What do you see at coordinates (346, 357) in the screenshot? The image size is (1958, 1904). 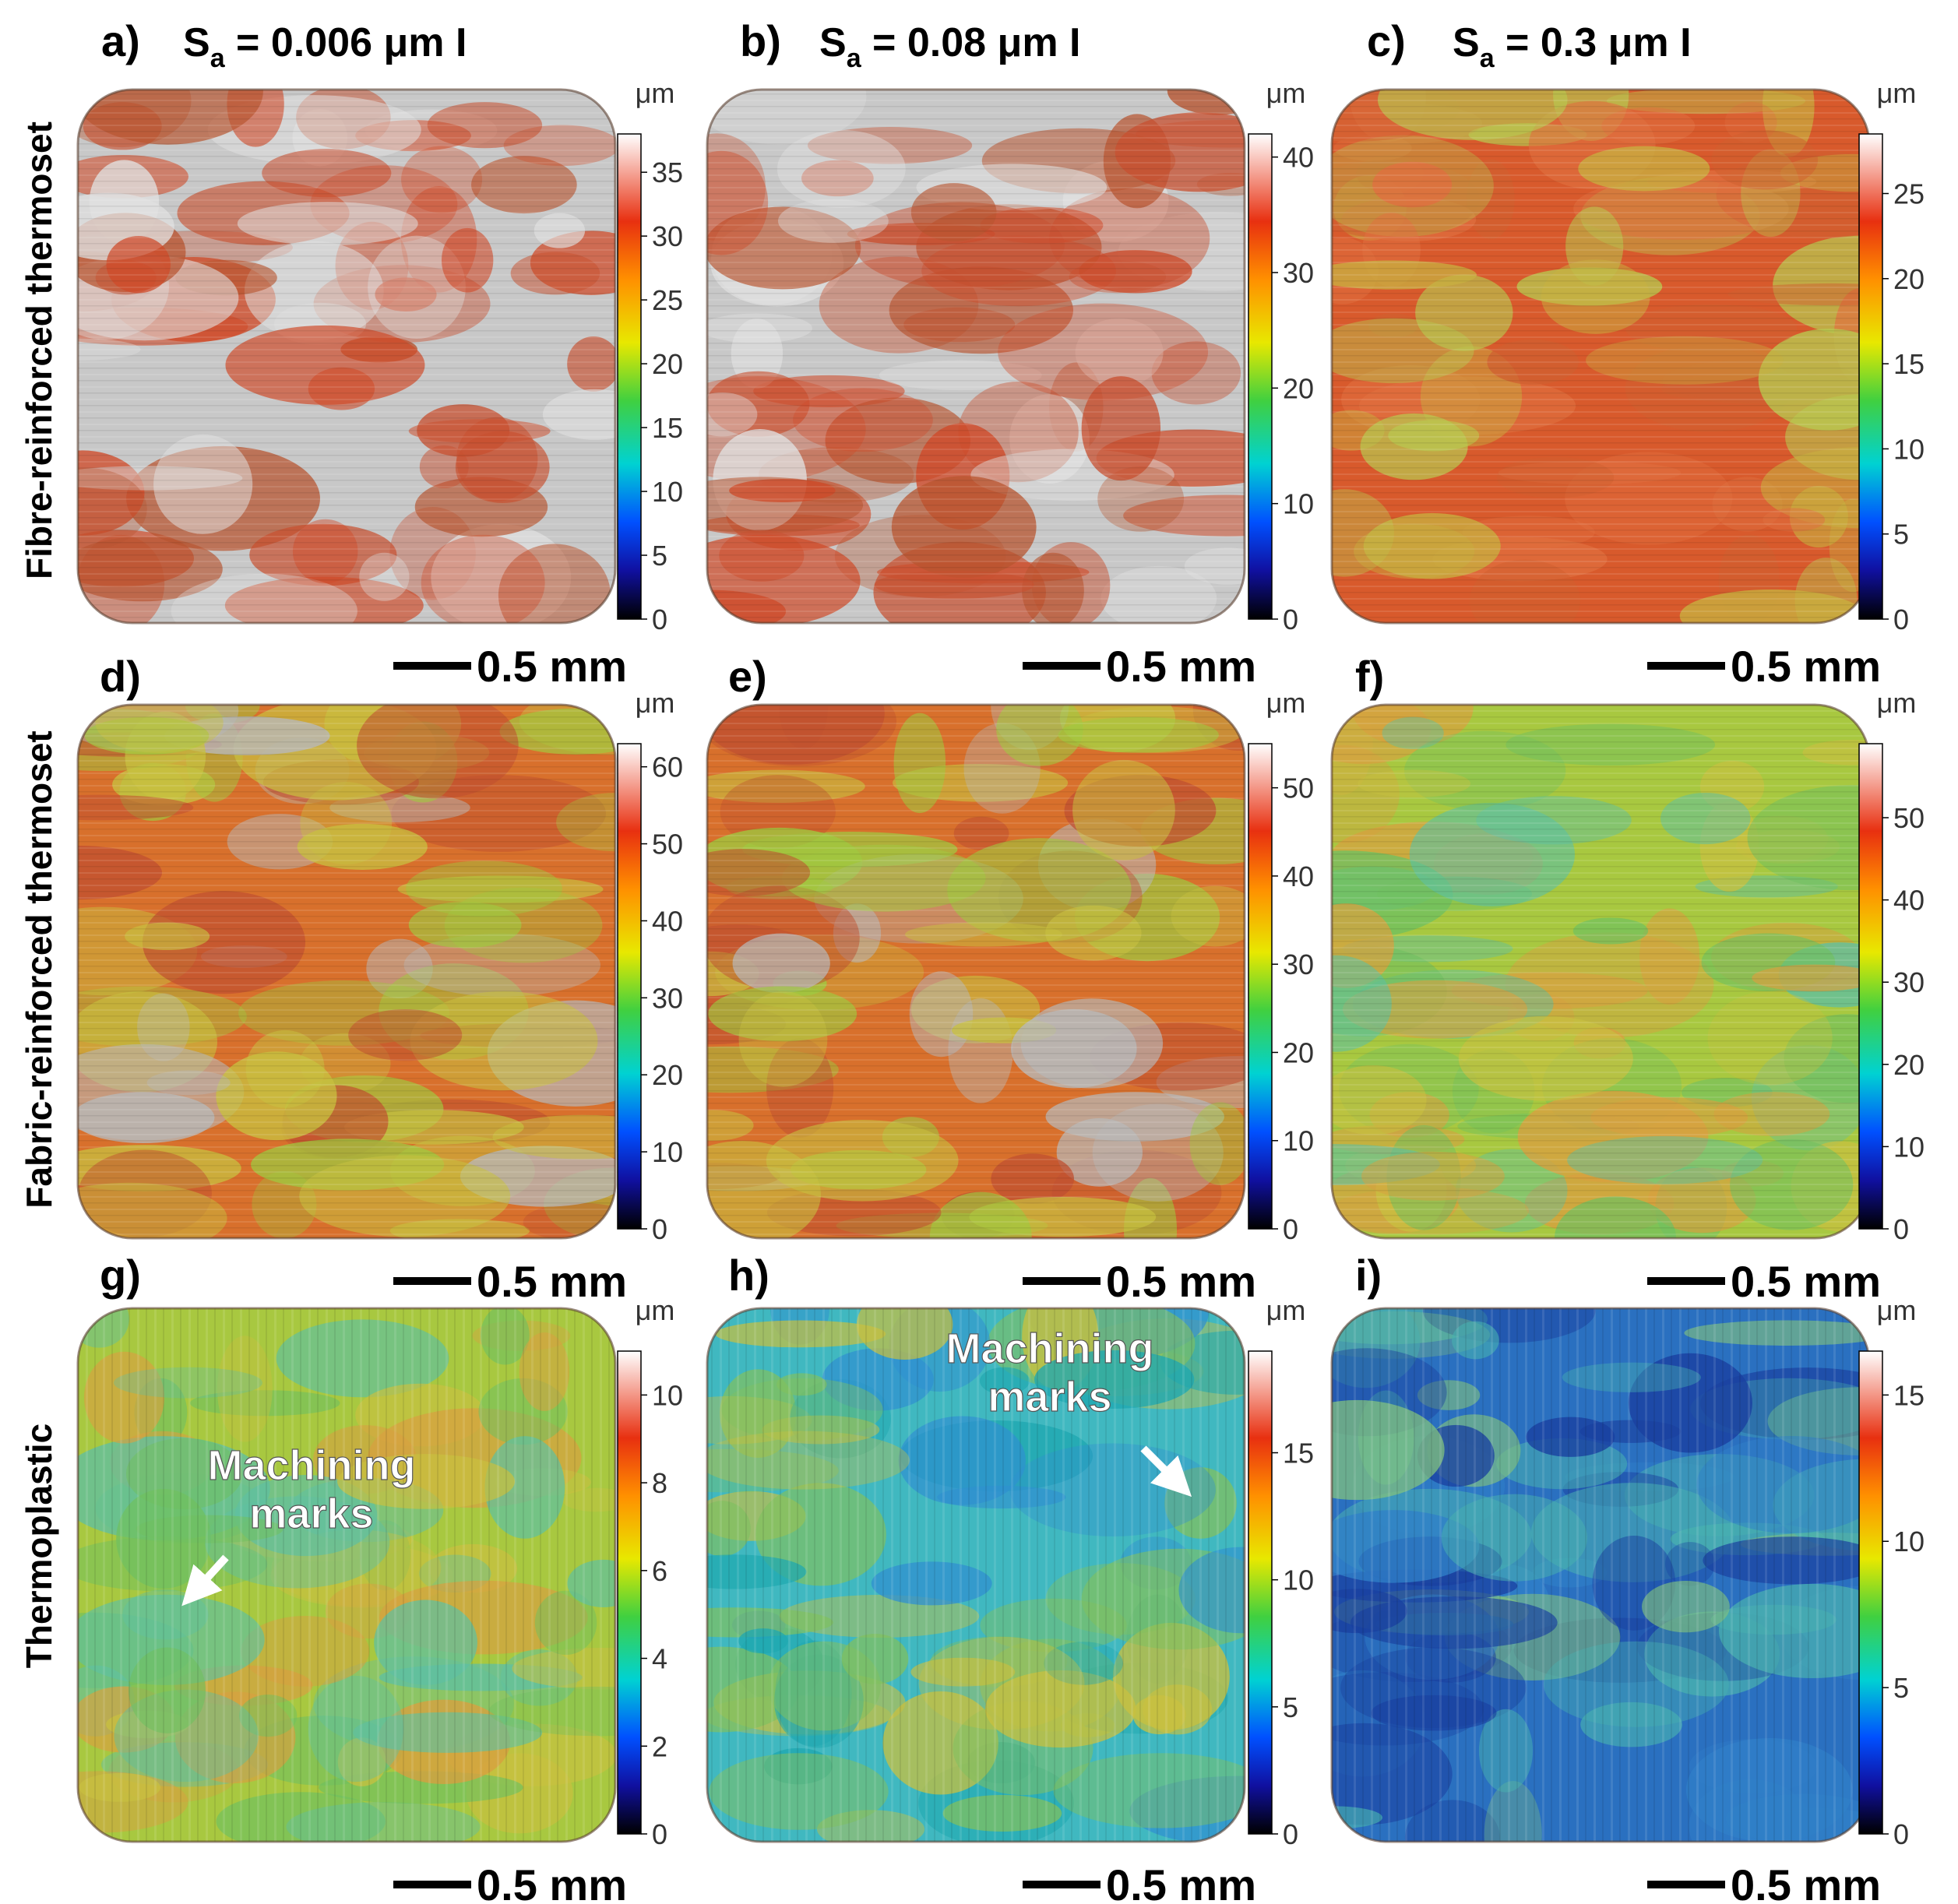 I see `surface-map-a` at bounding box center [346, 357].